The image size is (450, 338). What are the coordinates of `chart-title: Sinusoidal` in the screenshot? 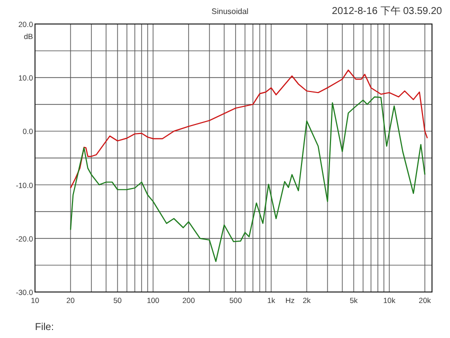 It's located at (230, 11).